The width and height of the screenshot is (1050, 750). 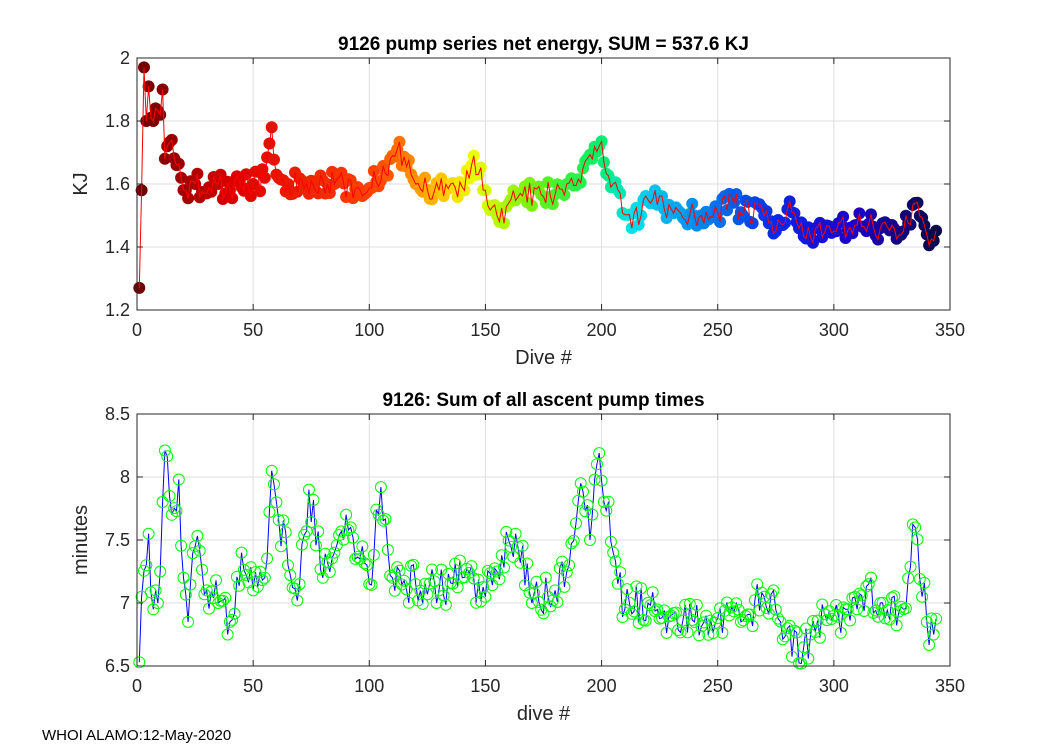 I want to click on x-tick-label: 0, so click(x=137, y=330).